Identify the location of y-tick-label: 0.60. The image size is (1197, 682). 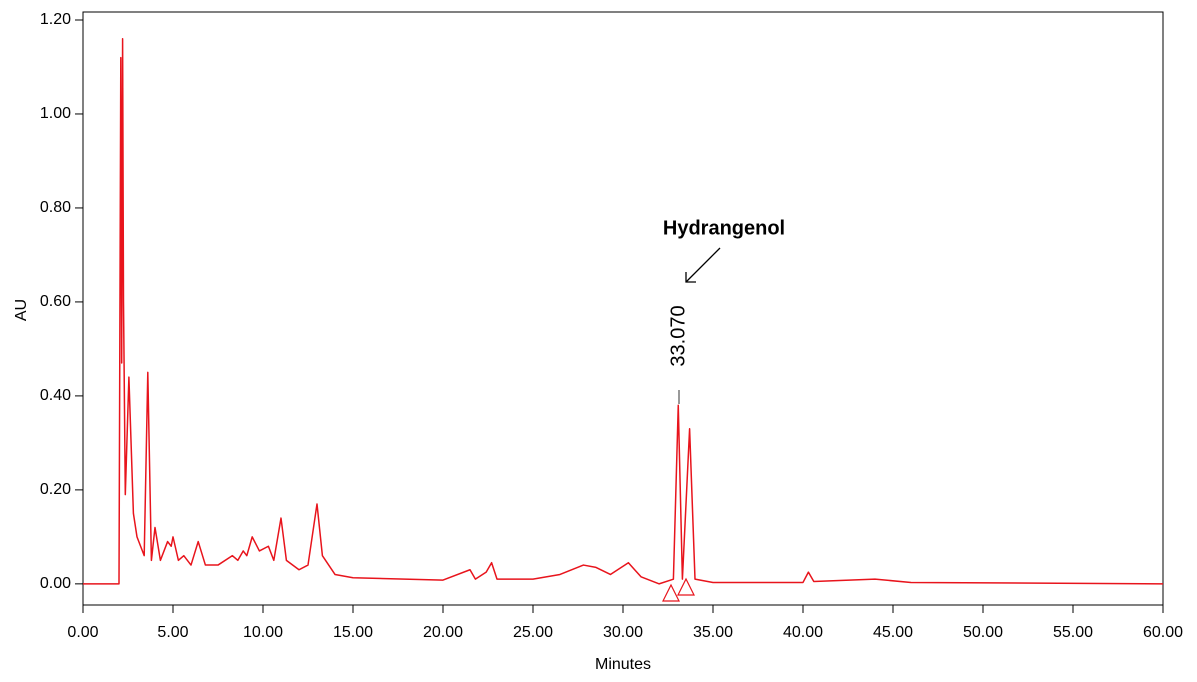
(55, 301).